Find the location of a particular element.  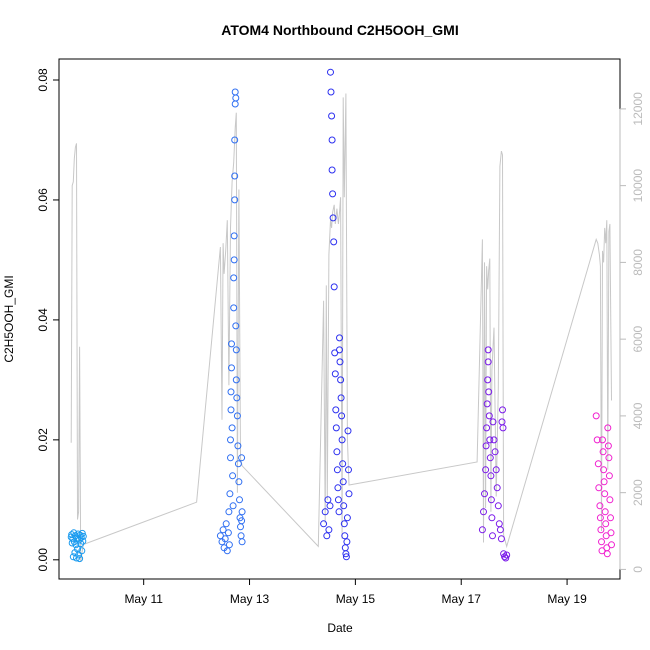

right-axis-tick-label: 4000 is located at coordinates (638, 415).